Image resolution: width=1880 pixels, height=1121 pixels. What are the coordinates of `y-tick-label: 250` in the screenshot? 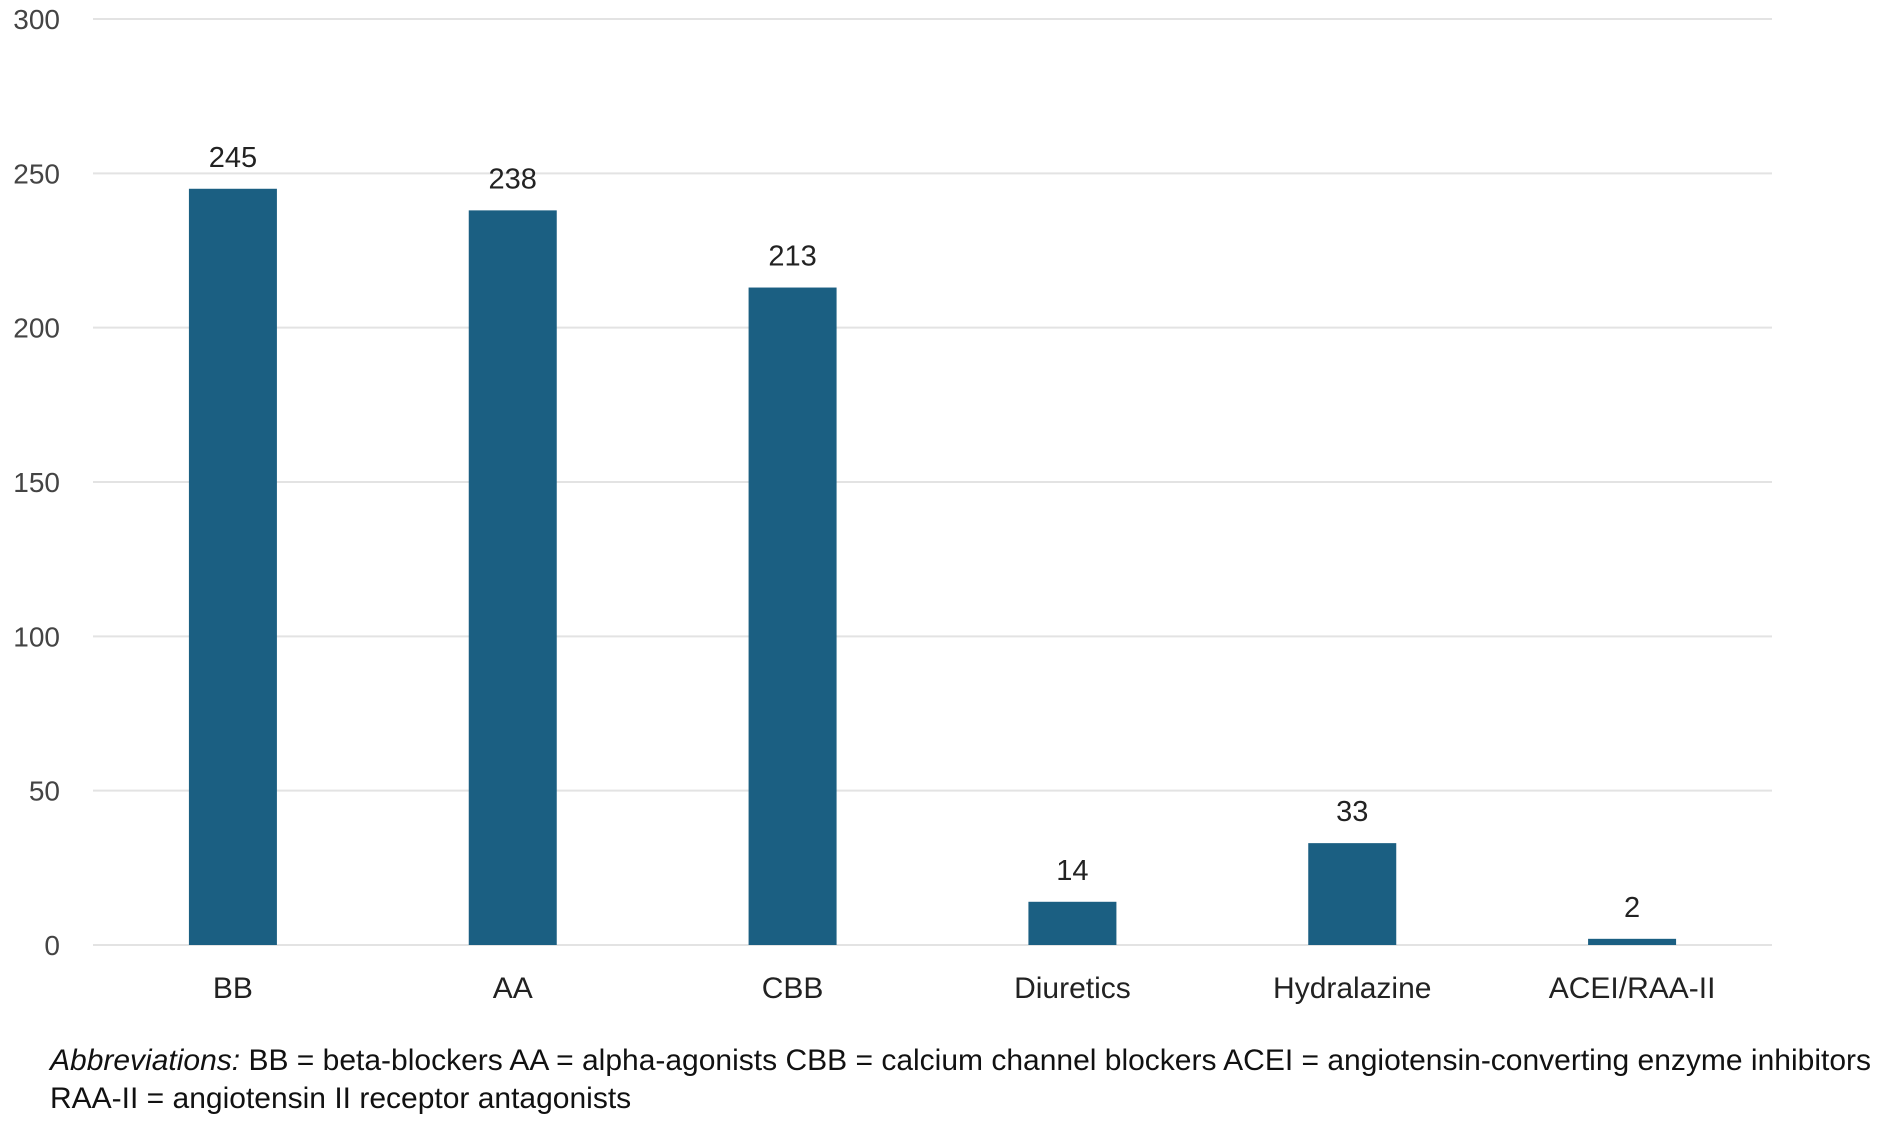 It's located at (36, 173).